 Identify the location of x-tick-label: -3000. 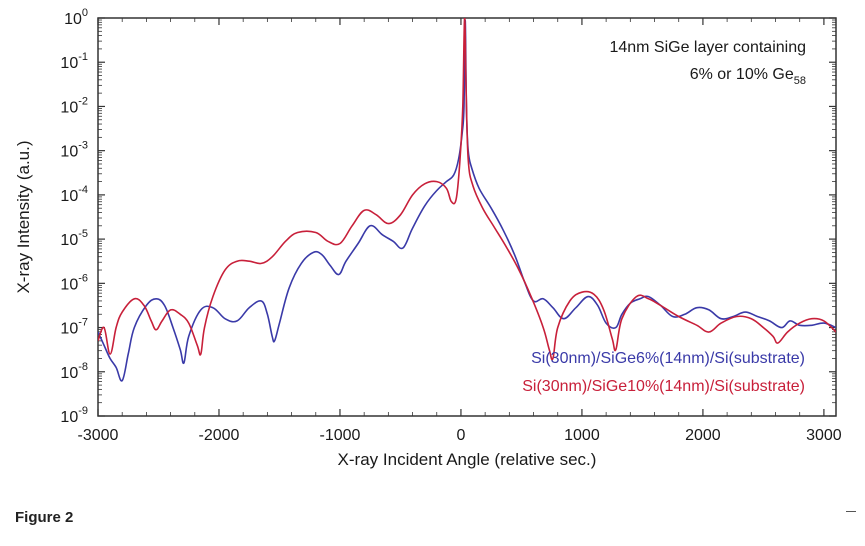
(98, 435).